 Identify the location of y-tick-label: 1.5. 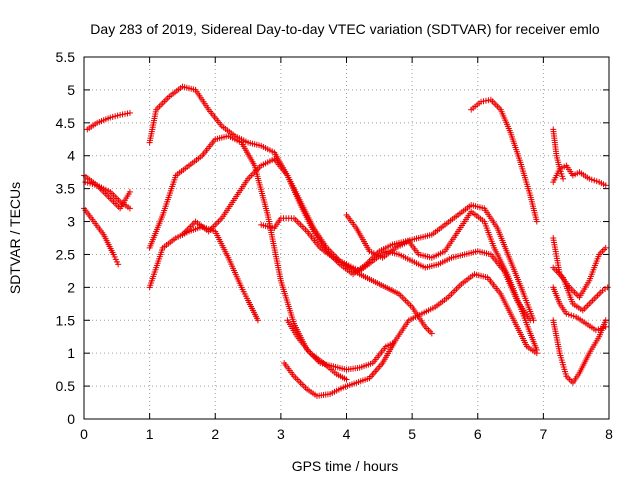
(66, 320).